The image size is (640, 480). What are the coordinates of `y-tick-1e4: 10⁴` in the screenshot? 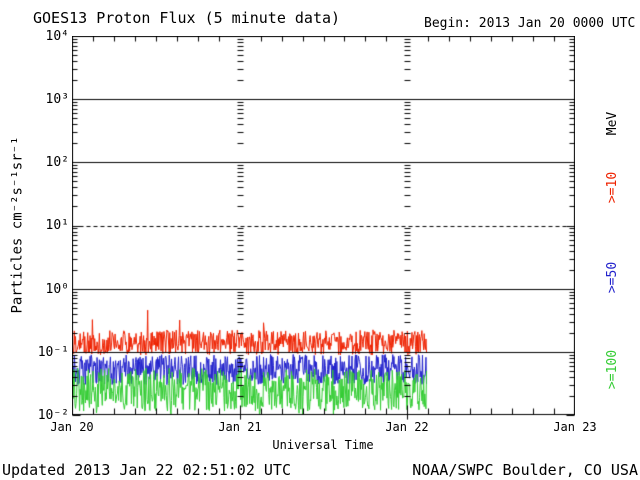 It's located at (57, 36).